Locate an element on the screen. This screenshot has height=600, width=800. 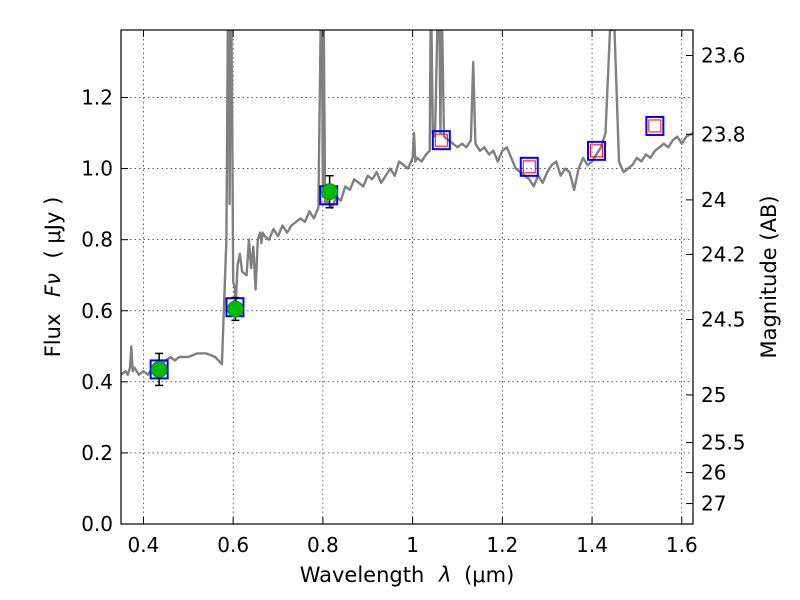
x-tick-label: 1 is located at coordinates (412, 545).